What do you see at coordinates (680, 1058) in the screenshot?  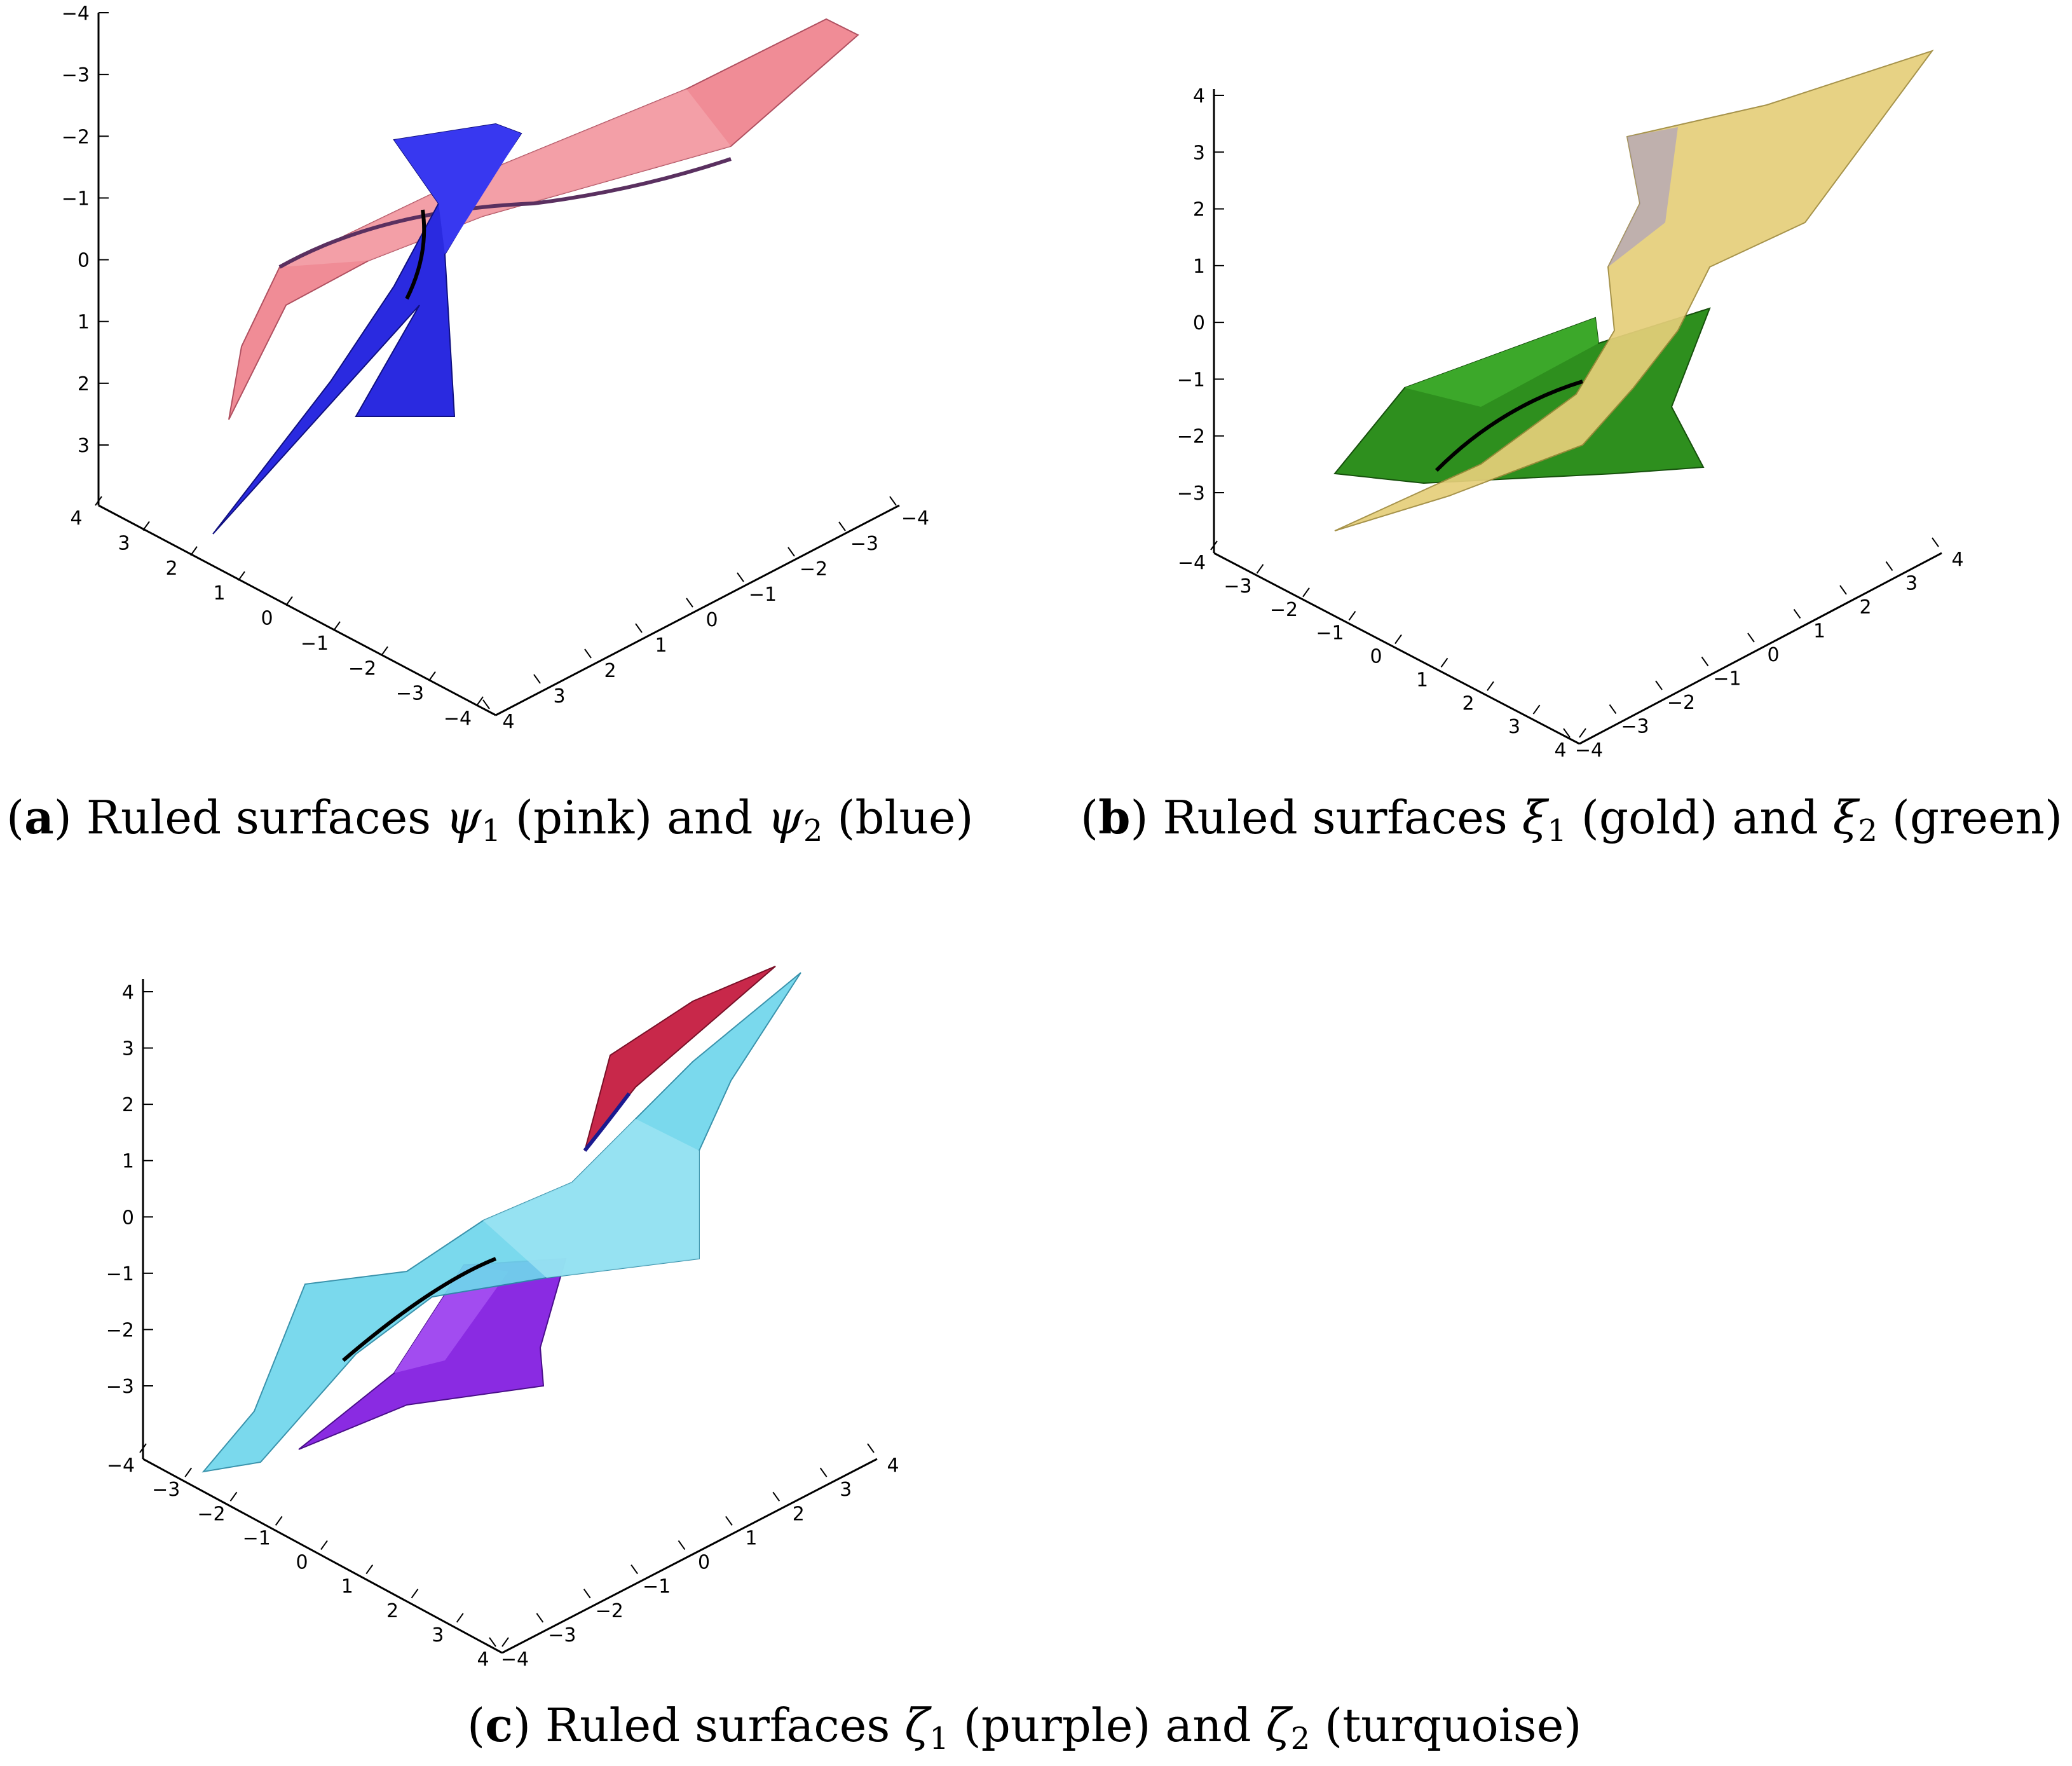 I see `surface-zeta1-upper` at bounding box center [680, 1058].